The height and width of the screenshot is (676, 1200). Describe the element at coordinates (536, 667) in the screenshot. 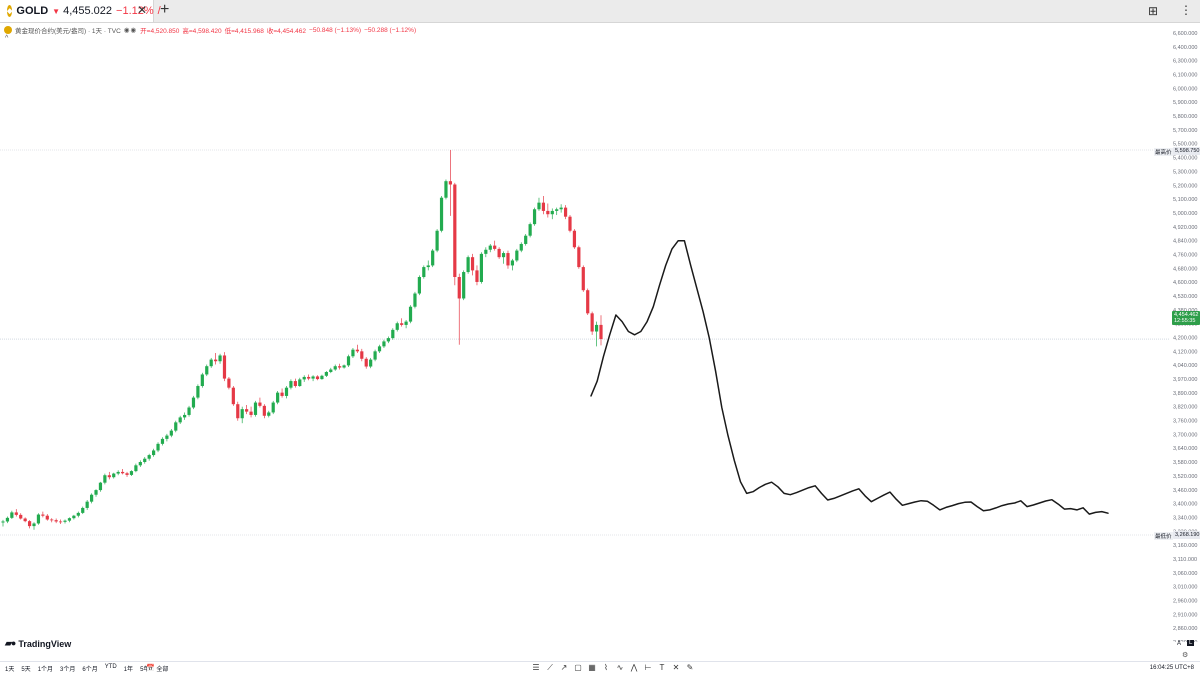

I see `fib-icon: ☰` at that location.